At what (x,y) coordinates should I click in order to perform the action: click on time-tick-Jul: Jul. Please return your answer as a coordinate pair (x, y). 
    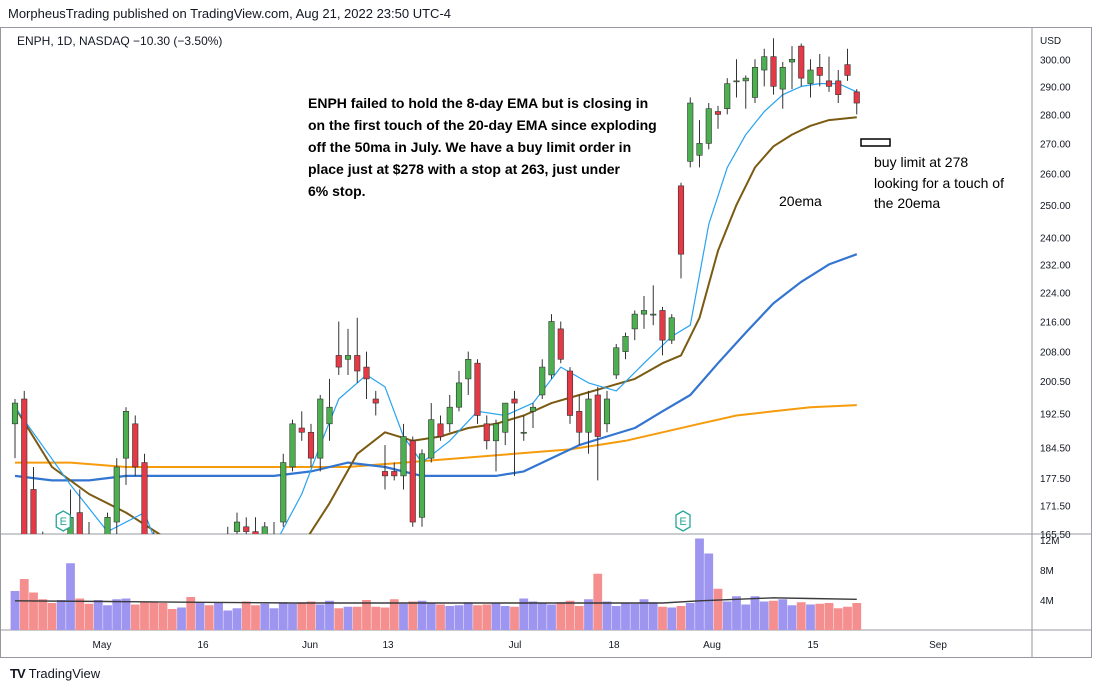
    Looking at the image, I should click on (515, 645).